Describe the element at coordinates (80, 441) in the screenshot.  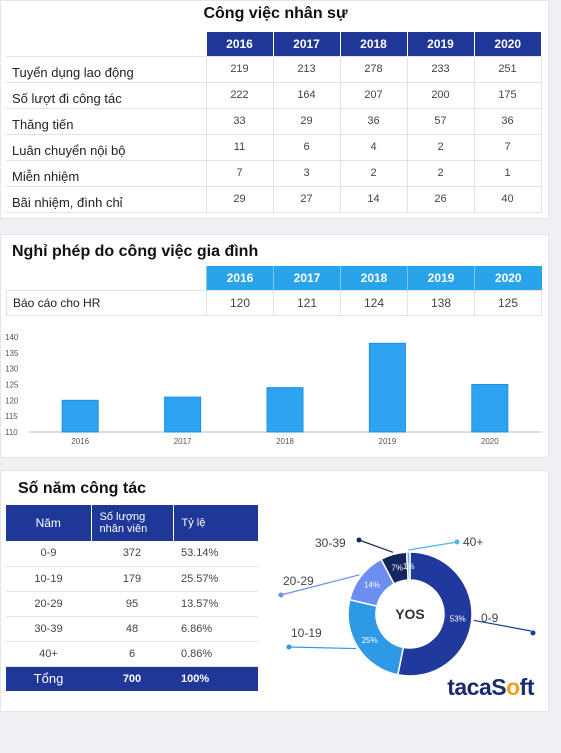
I see `x-tick-label: 2016` at that location.